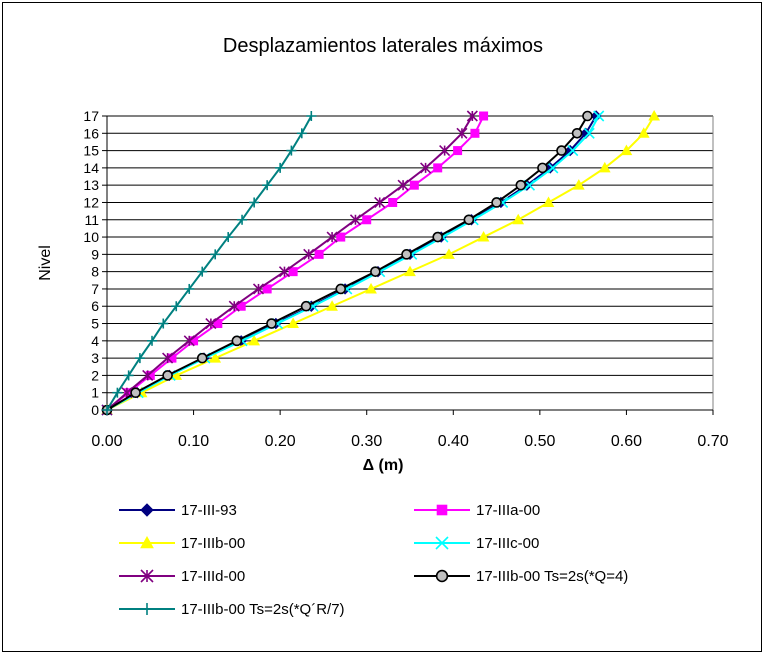  I want to click on y-tick-label: 11, so click(91, 220).